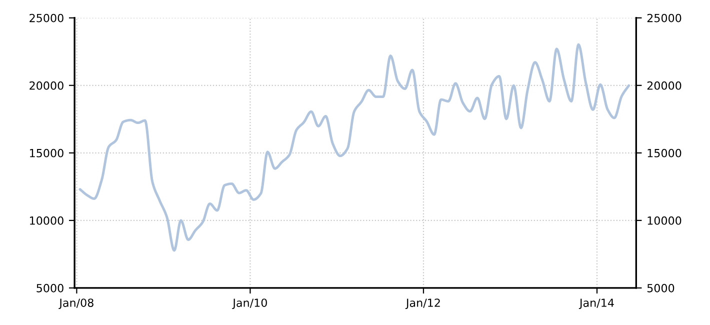  What do you see at coordinates (665, 153) in the screenshot?
I see `y2-tick-label: 15000` at bounding box center [665, 153].